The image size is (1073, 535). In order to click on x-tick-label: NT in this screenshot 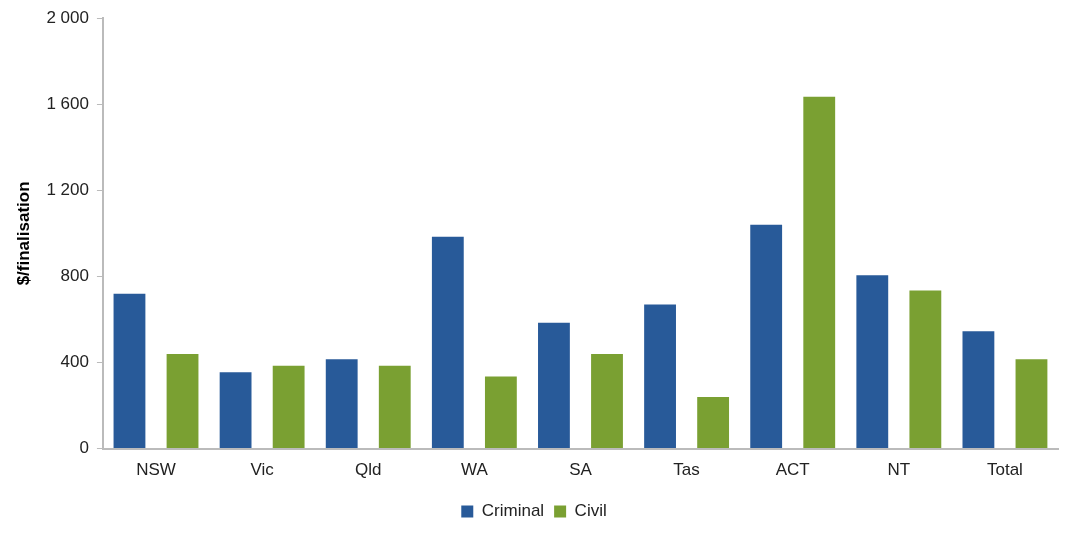, I will do `click(899, 470)`.